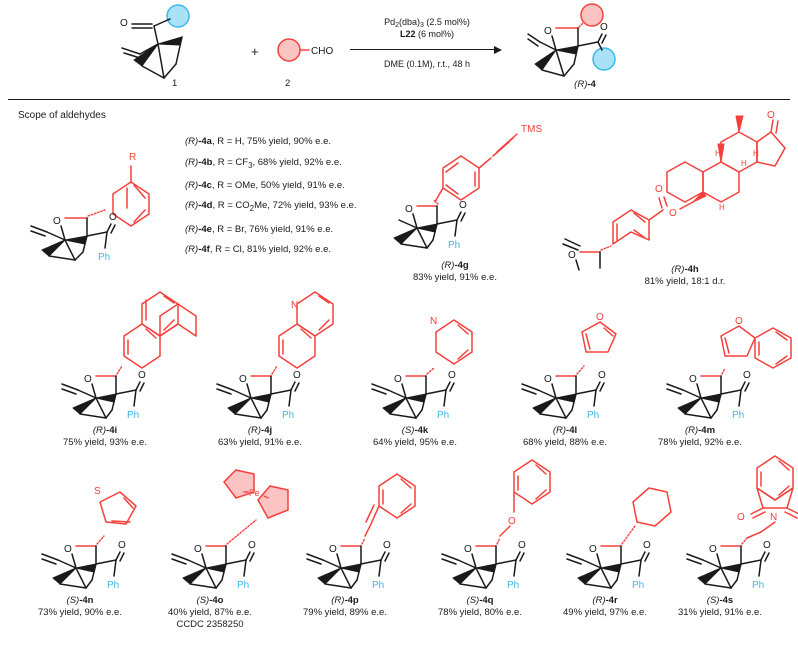 The height and width of the screenshot is (655, 798). Describe the element at coordinates (322, 51) in the screenshot. I see `atom-label-CHO: CHO` at that location.